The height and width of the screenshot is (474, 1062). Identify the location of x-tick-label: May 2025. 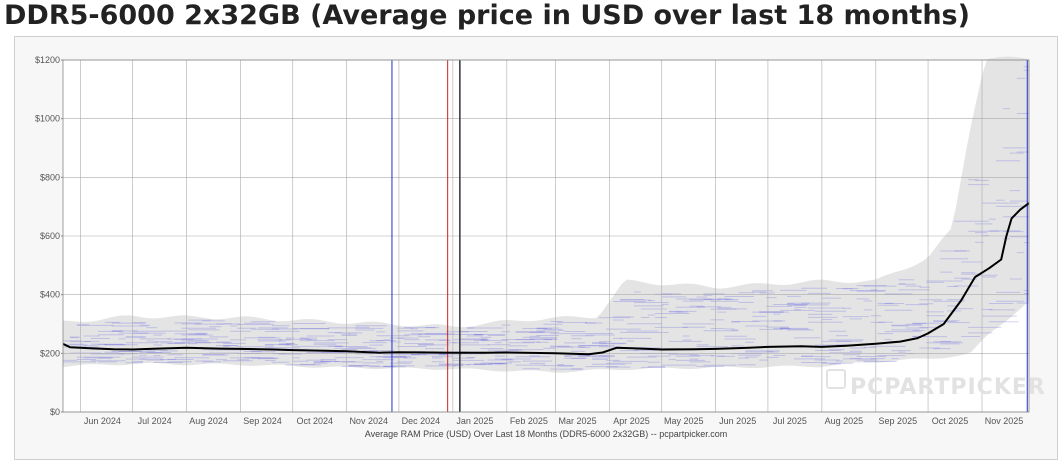
(684, 421).